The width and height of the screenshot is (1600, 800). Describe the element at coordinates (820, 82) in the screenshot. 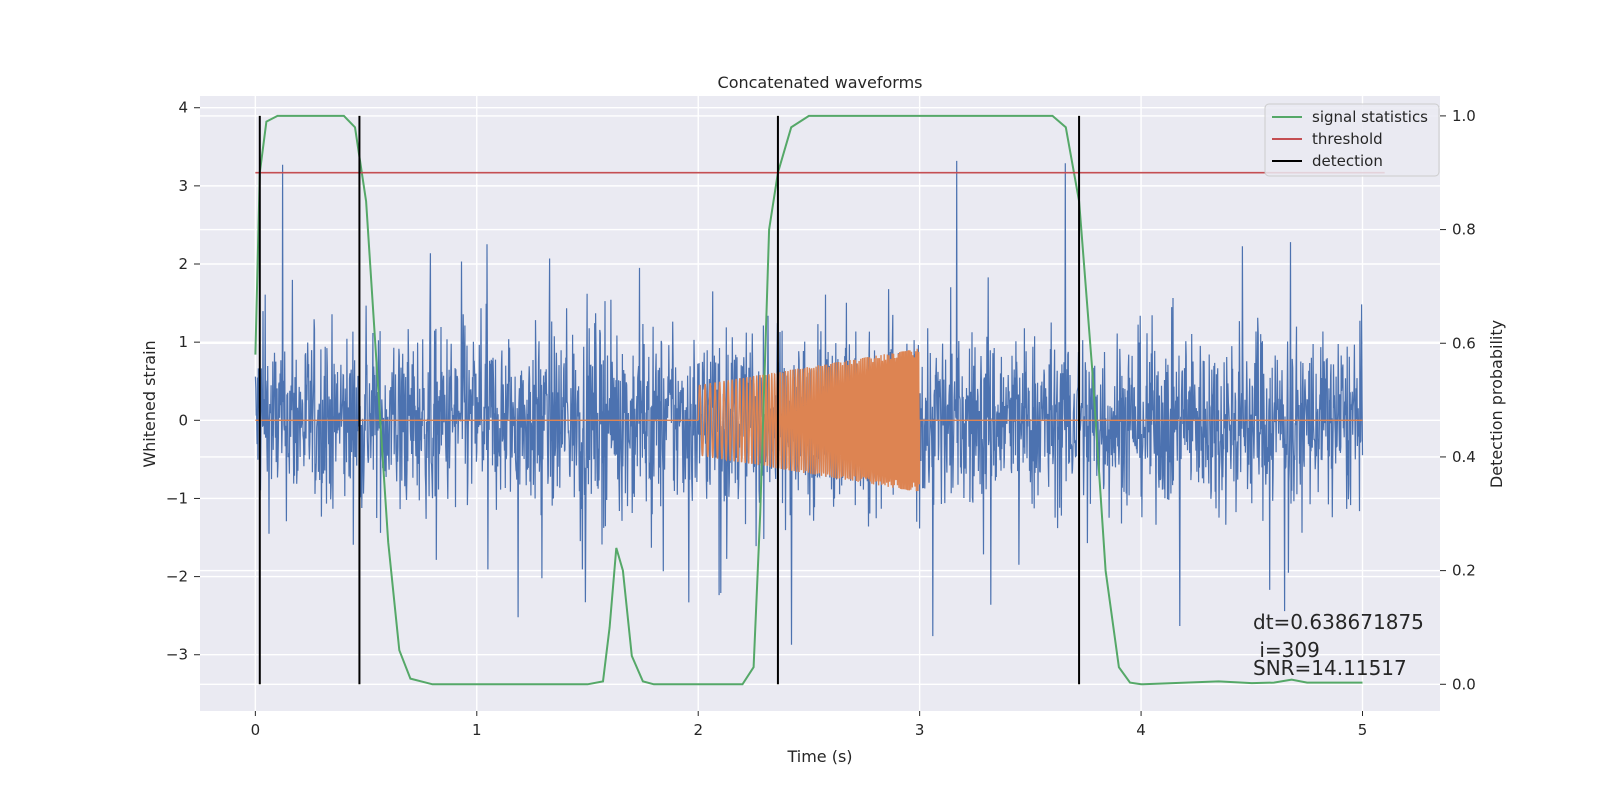

I see `chart-title: Concatenated waveforms` at that location.